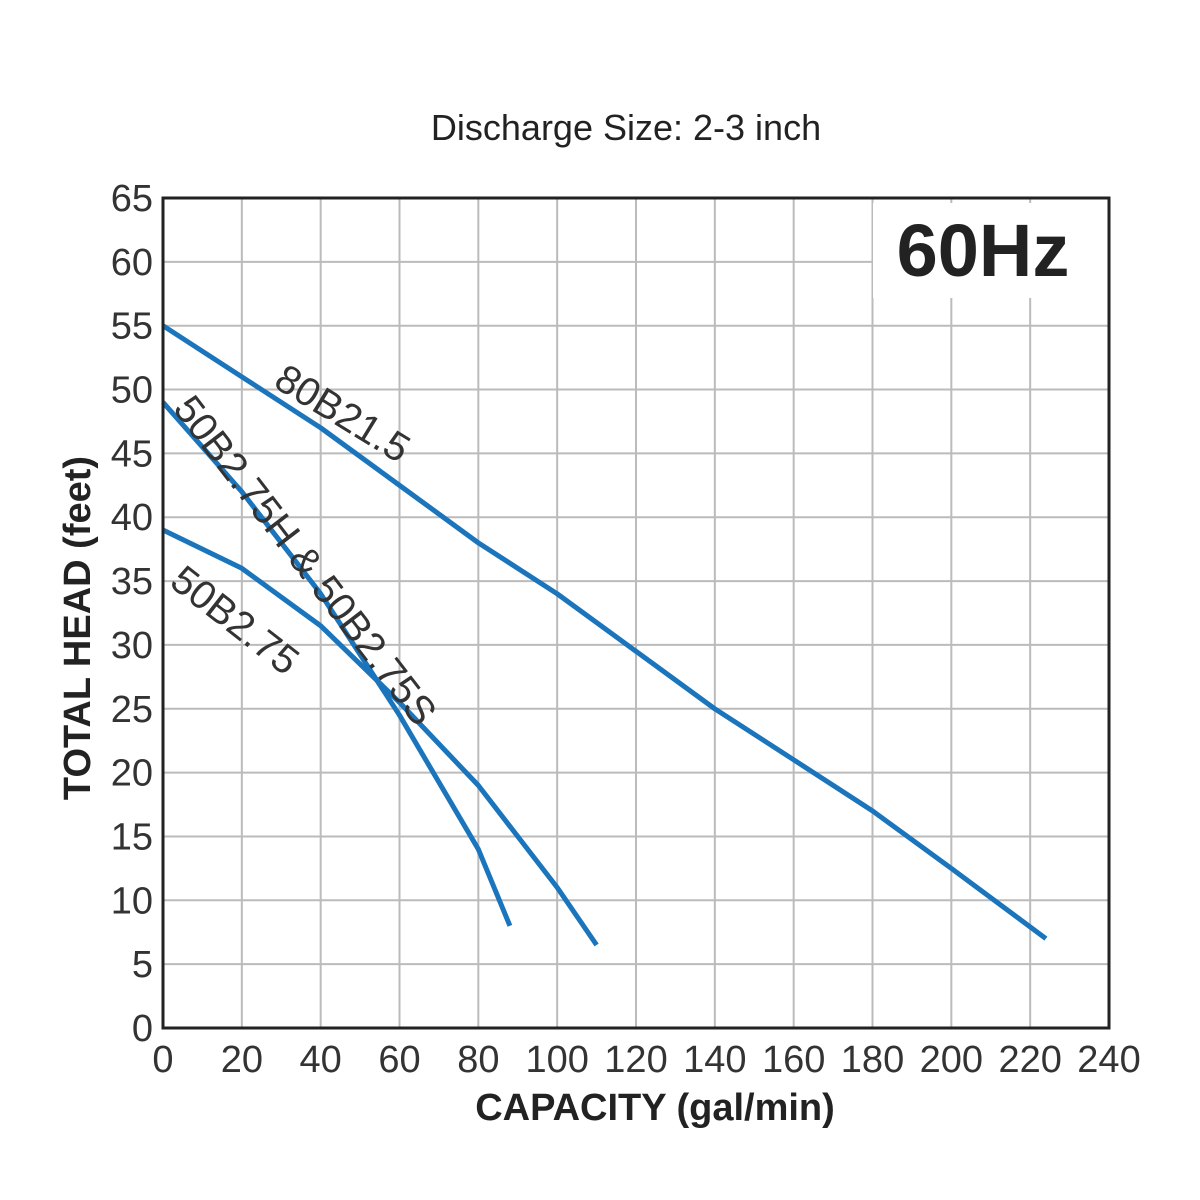 This screenshot has height=1200, width=1200. What do you see at coordinates (142, 965) in the screenshot?
I see `y-tick-label: 5` at bounding box center [142, 965].